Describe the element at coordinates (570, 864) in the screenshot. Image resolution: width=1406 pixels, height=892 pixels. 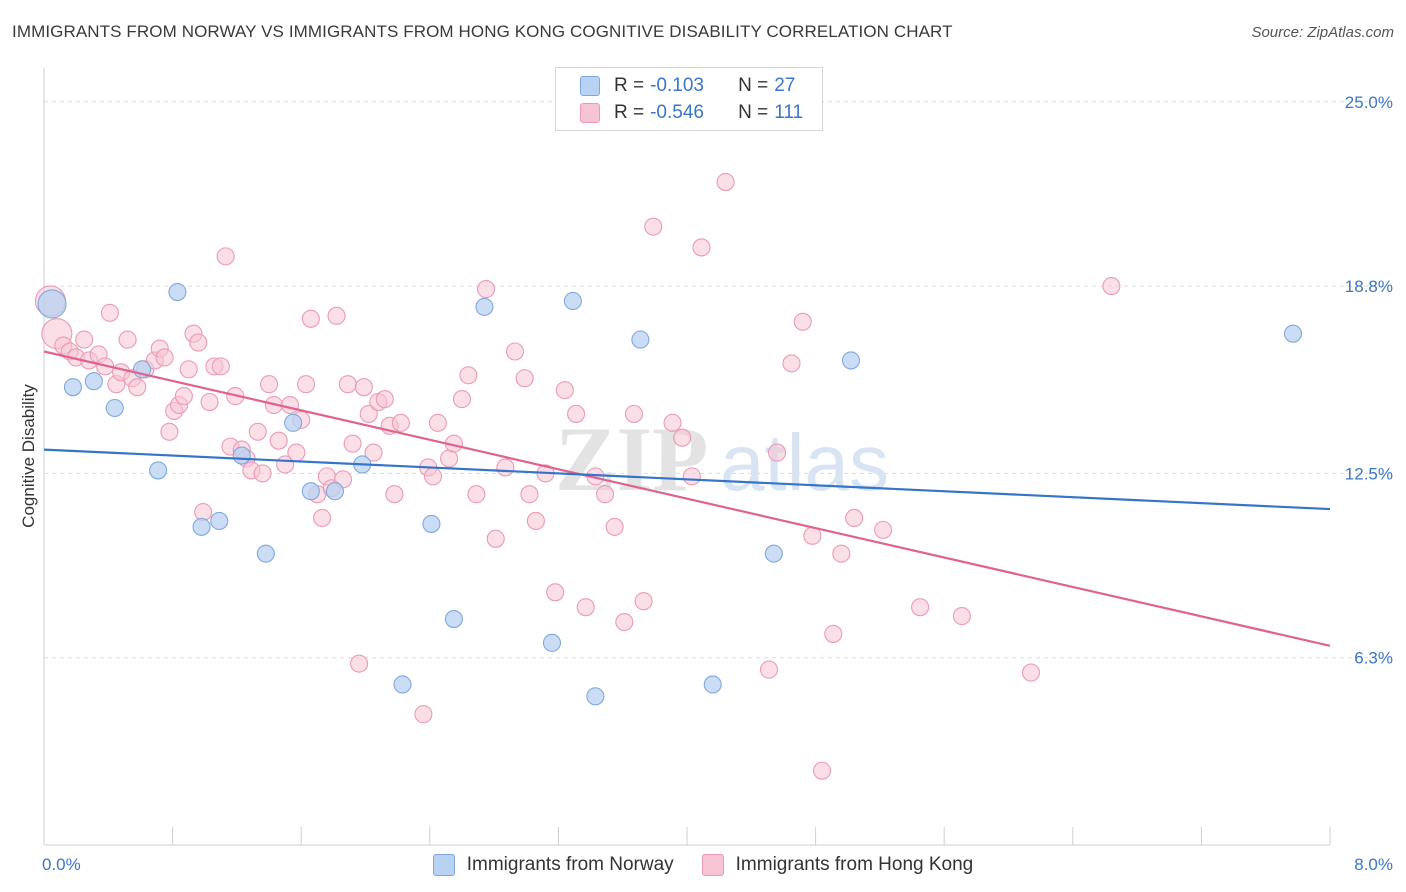
I see `legend-label-norway: Immigrants from Norway` at that location.